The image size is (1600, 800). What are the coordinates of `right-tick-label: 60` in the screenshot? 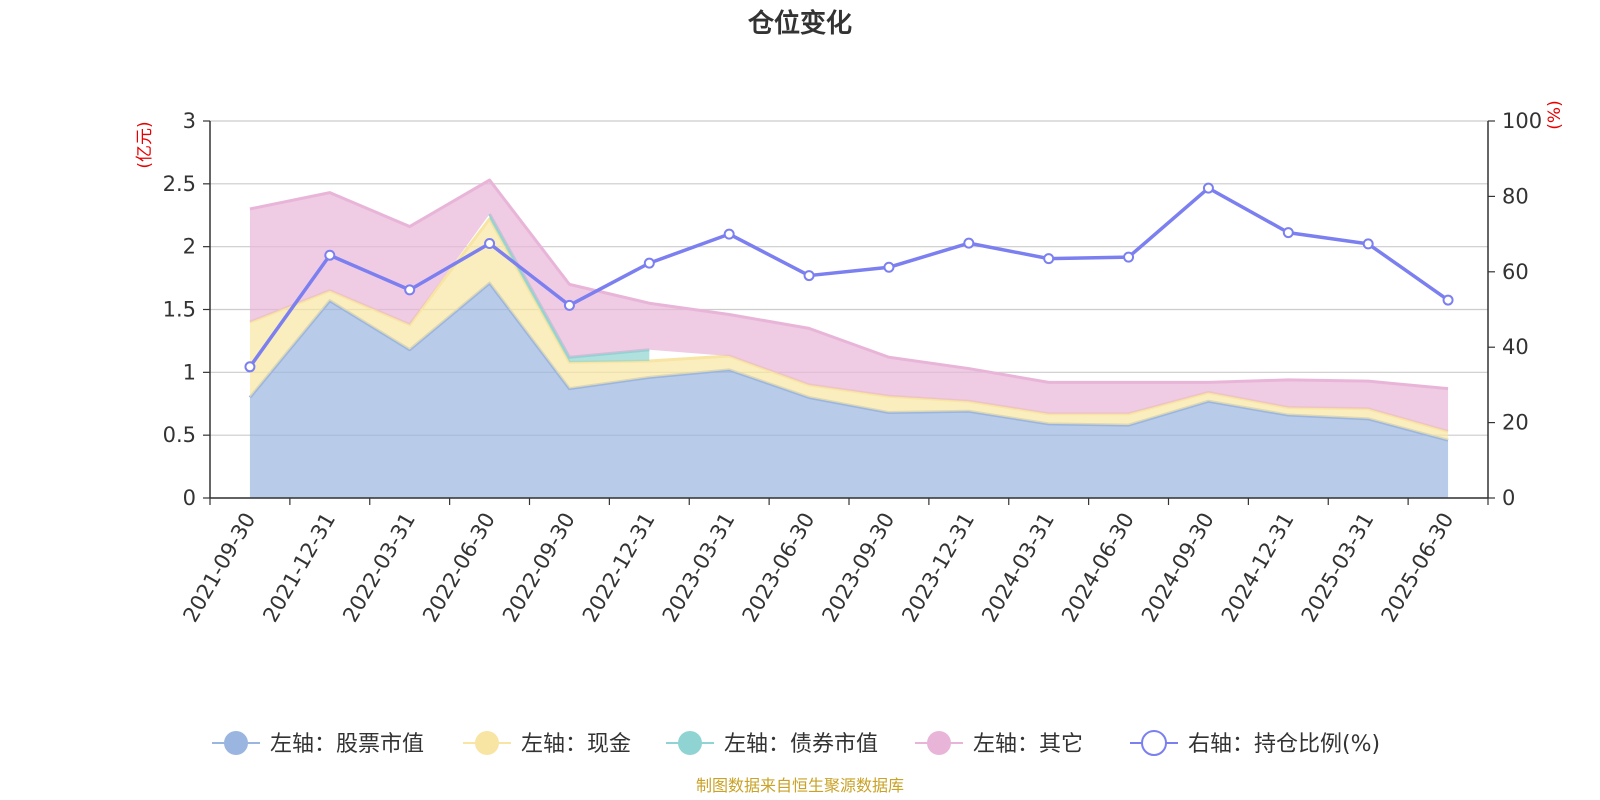 It's located at (1515, 272).